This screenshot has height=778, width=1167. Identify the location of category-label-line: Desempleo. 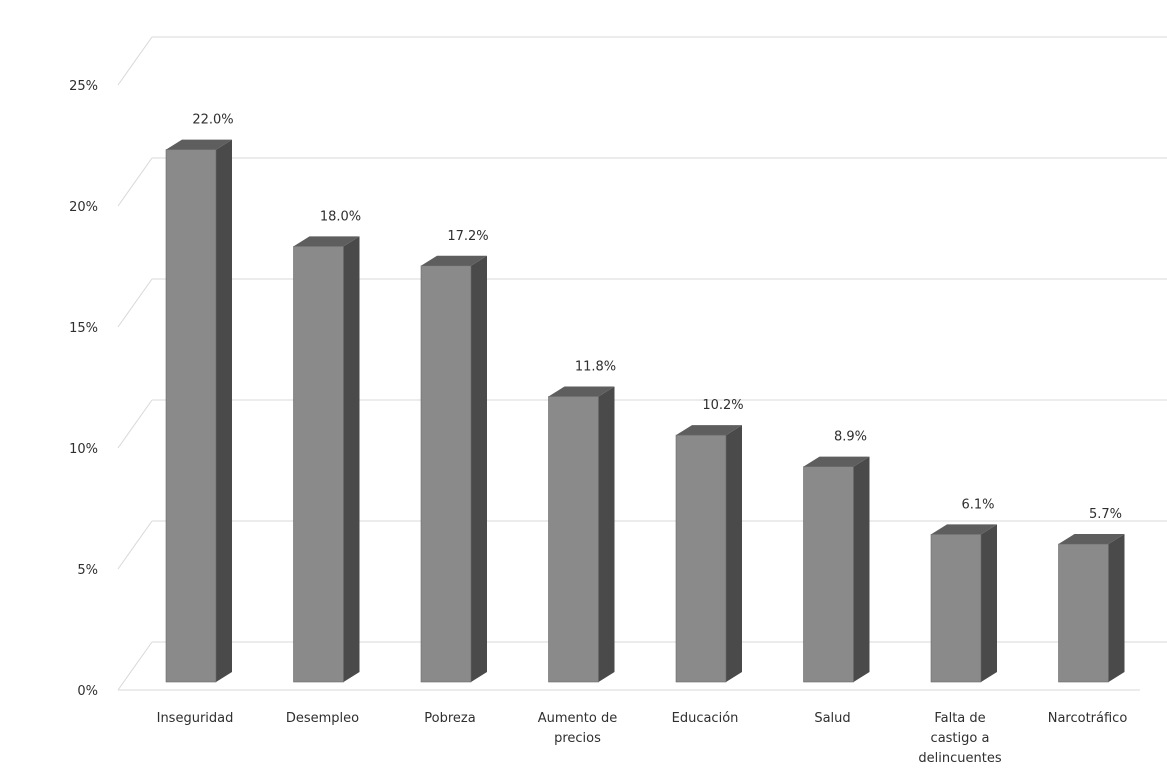
(322, 718).